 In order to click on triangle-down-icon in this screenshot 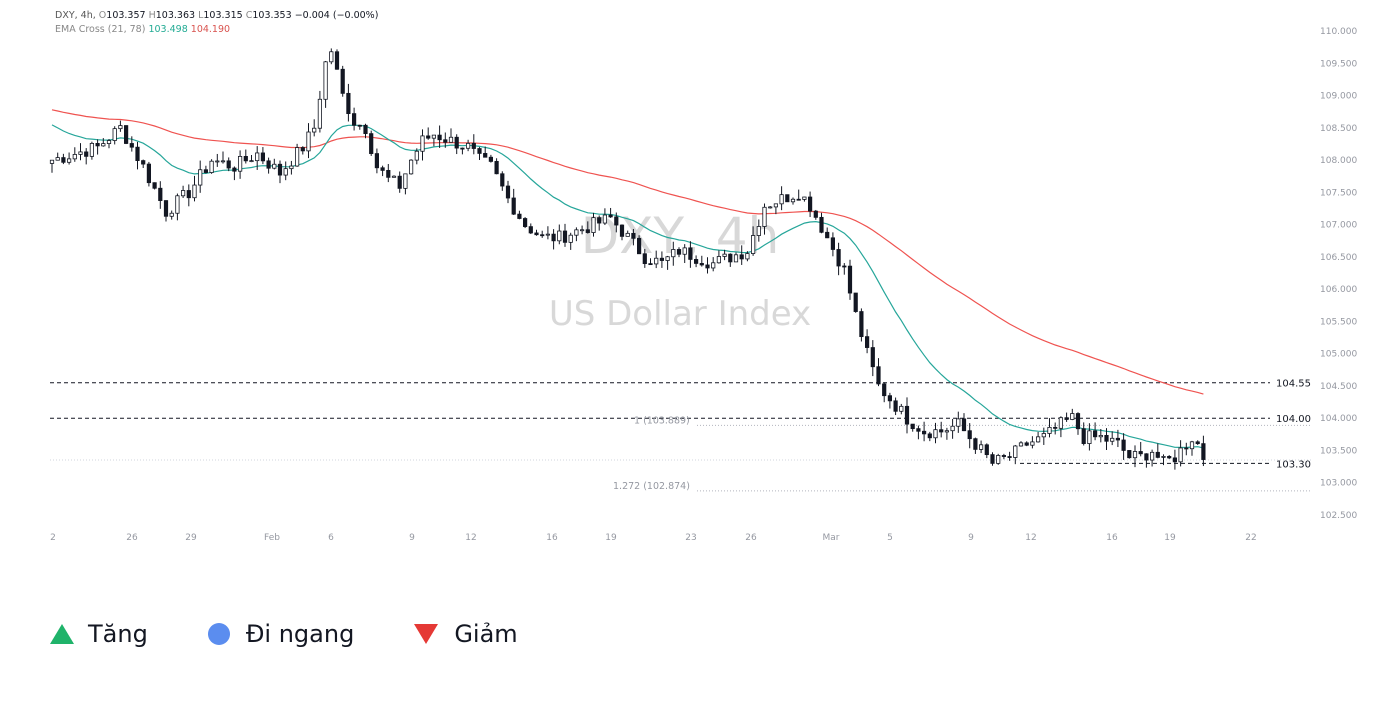, I will do `click(426, 634)`.